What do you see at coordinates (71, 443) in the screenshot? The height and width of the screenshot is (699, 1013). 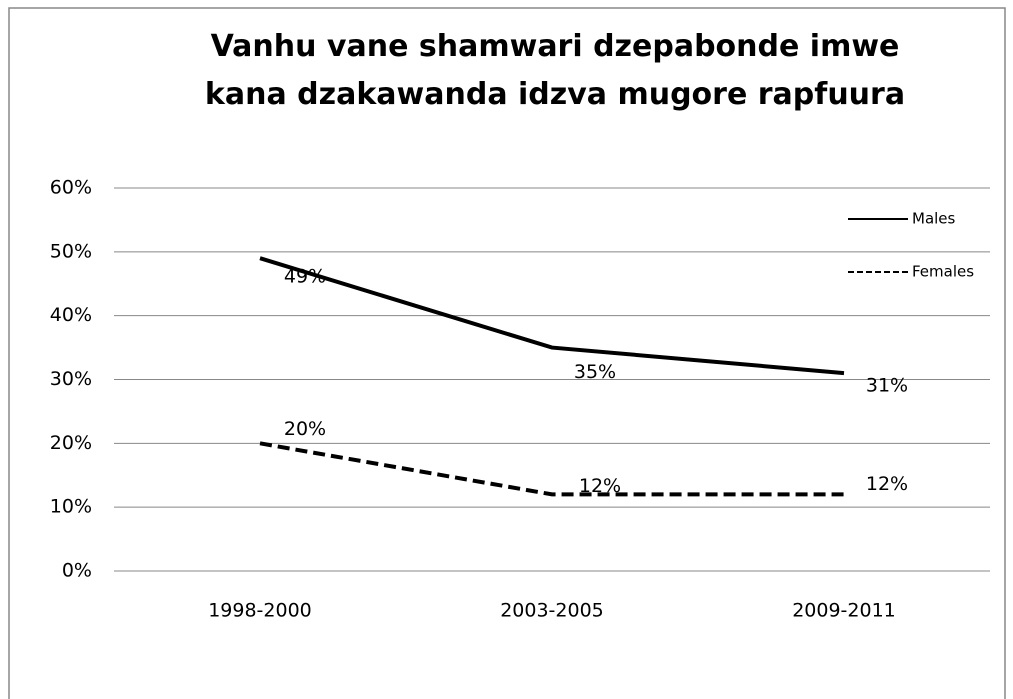 I see `y-tick-label: 20%` at bounding box center [71, 443].